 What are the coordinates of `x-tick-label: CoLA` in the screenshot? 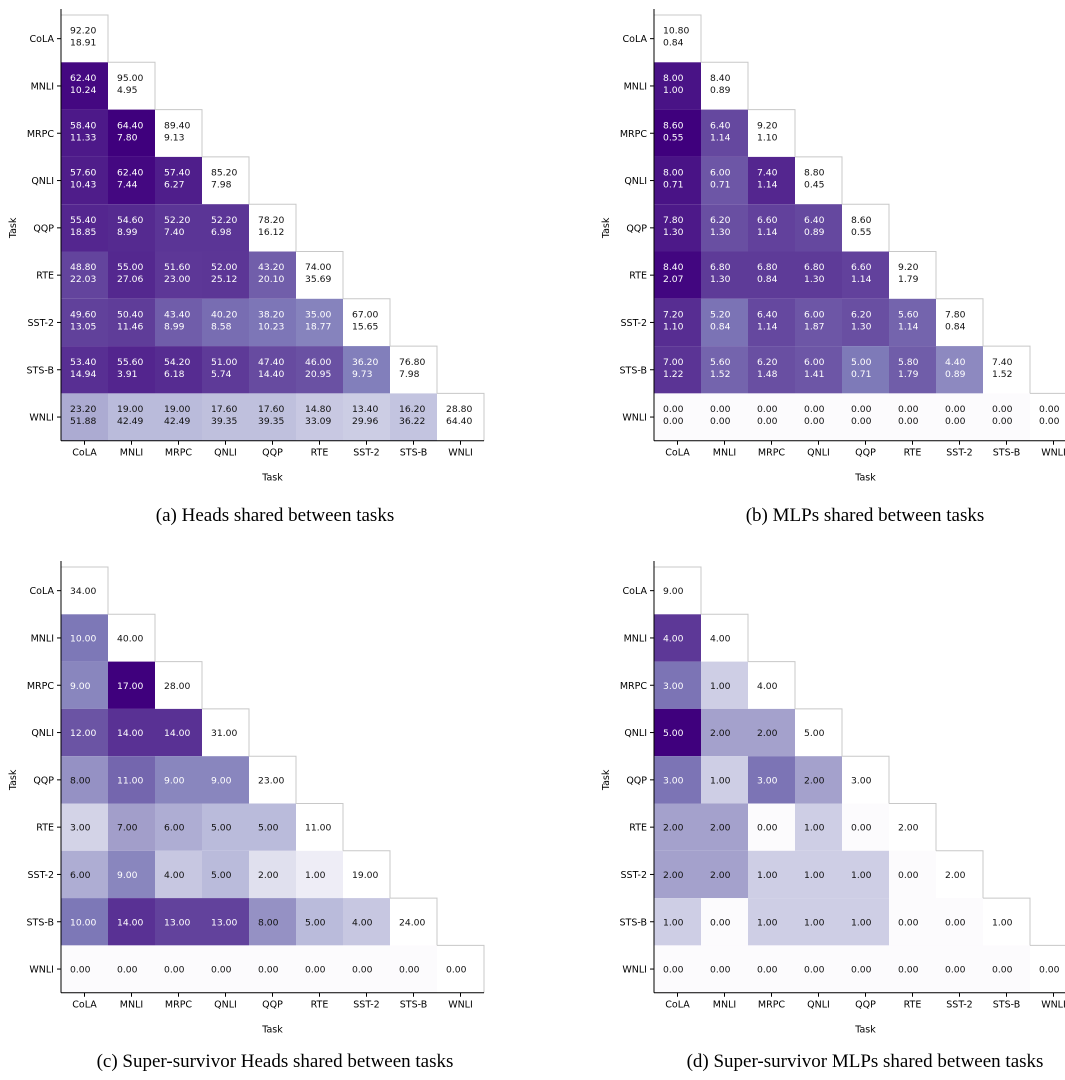 It's located at (677, 453).